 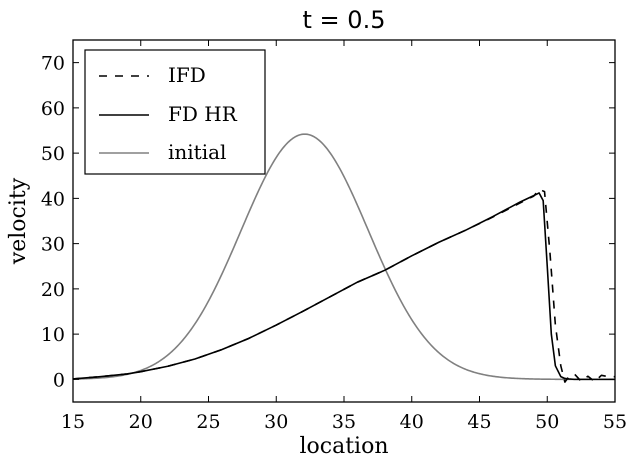 What do you see at coordinates (53, 335) in the screenshot?
I see `y-tick-label: 10` at bounding box center [53, 335].